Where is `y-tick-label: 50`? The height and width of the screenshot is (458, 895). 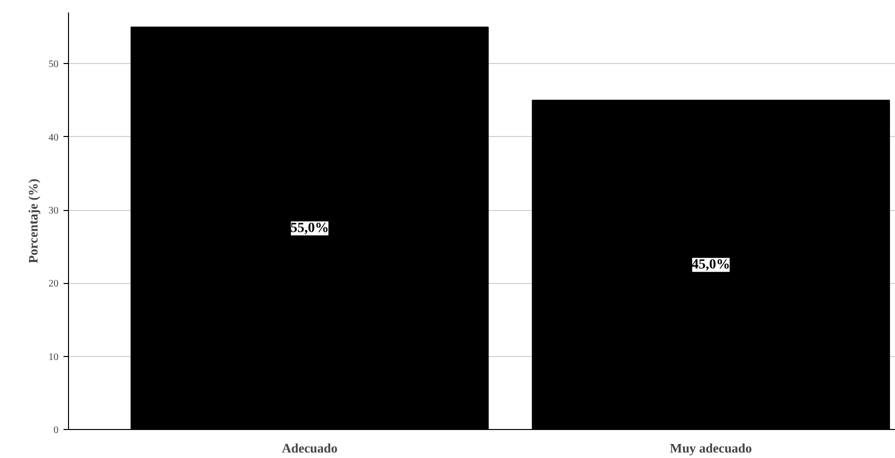
y-tick-label: 50 is located at coordinates (53, 64).